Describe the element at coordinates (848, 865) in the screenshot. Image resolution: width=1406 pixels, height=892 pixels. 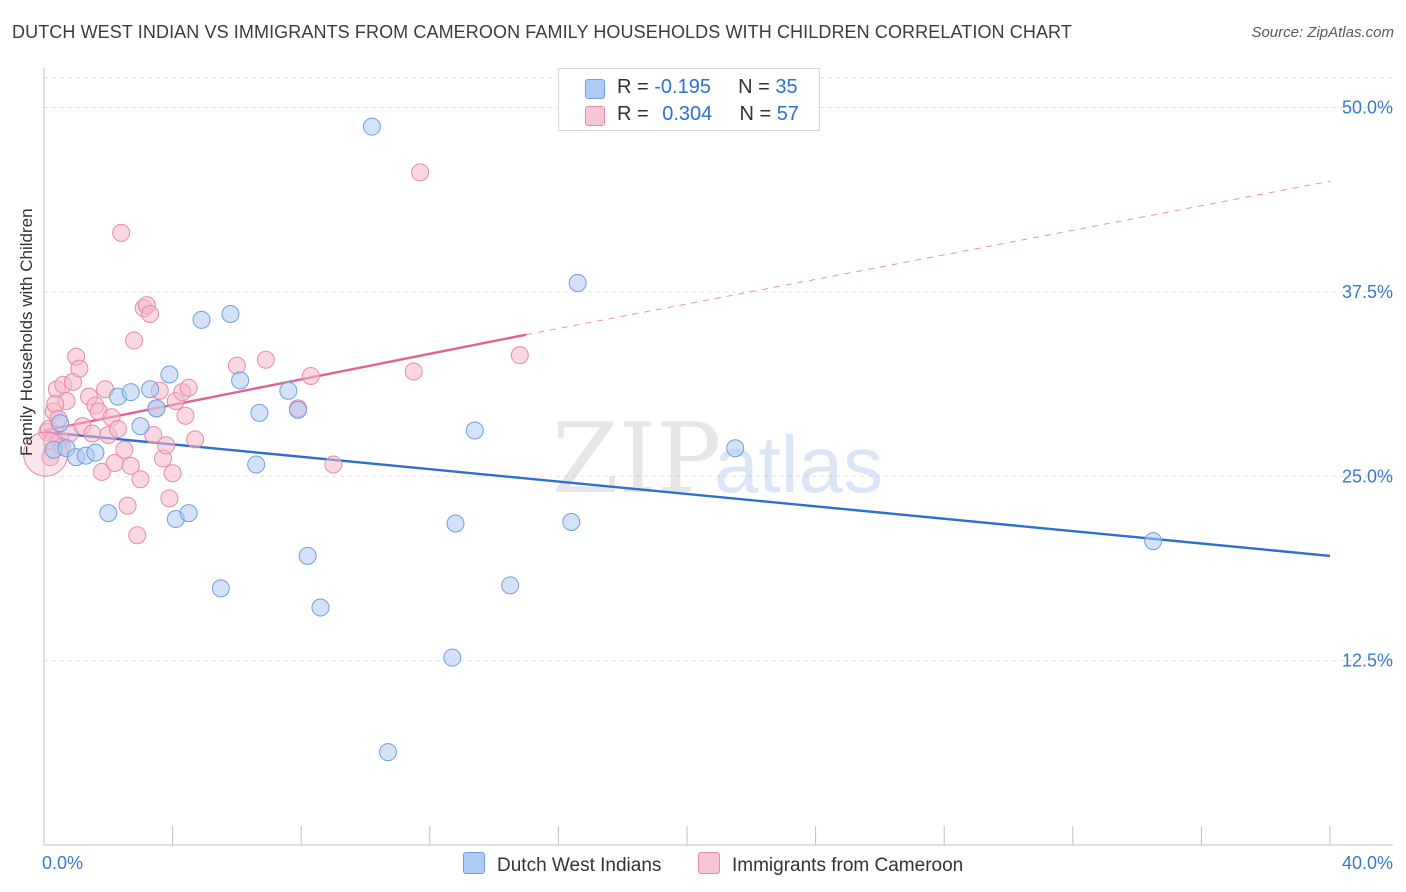
I see `legend-label: Immigrants from Cameroon` at that location.